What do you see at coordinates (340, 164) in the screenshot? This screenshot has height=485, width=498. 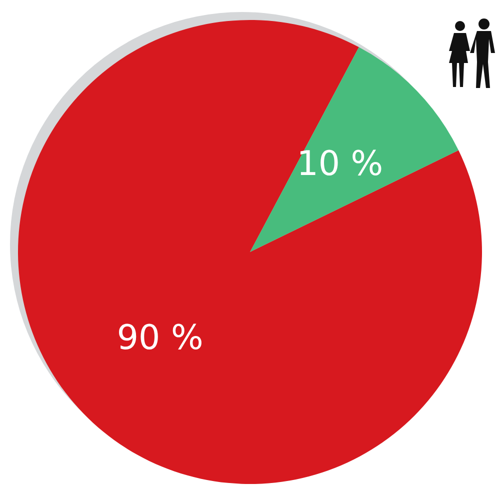 I see `data-label: 10 %` at bounding box center [340, 164].